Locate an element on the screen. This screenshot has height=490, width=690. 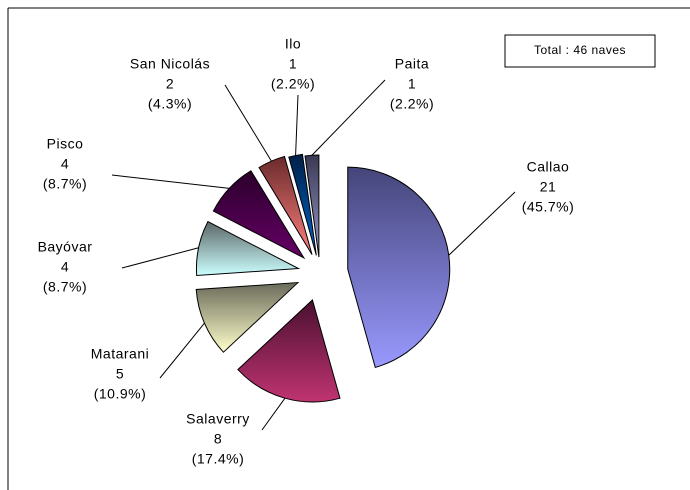
slice-label: Paita is located at coordinates (412, 64).